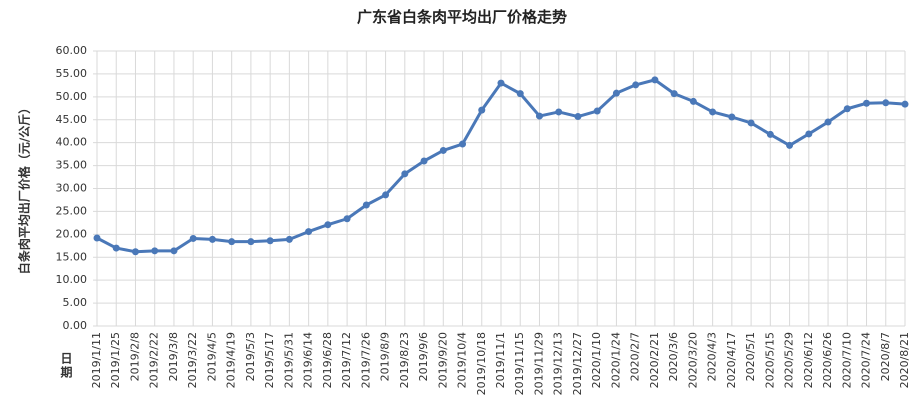  What do you see at coordinates (288, 360) in the screenshot?
I see `x-tick-label: 2019/5/31` at bounding box center [288, 360].